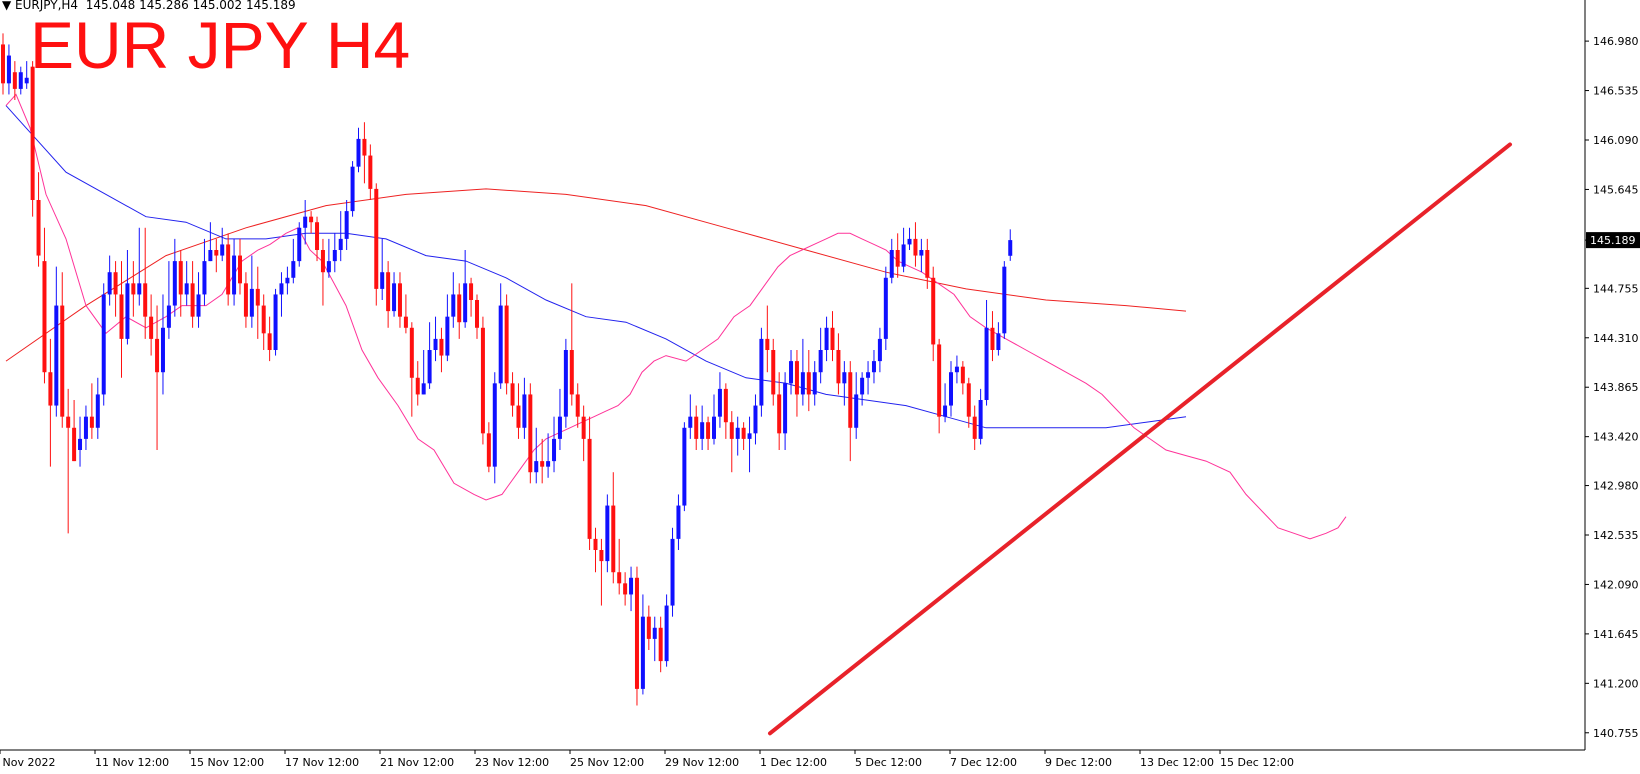  What do you see at coordinates (417, 762) in the screenshot?
I see `time-tick-label: 21 Nov 12:00` at bounding box center [417, 762].